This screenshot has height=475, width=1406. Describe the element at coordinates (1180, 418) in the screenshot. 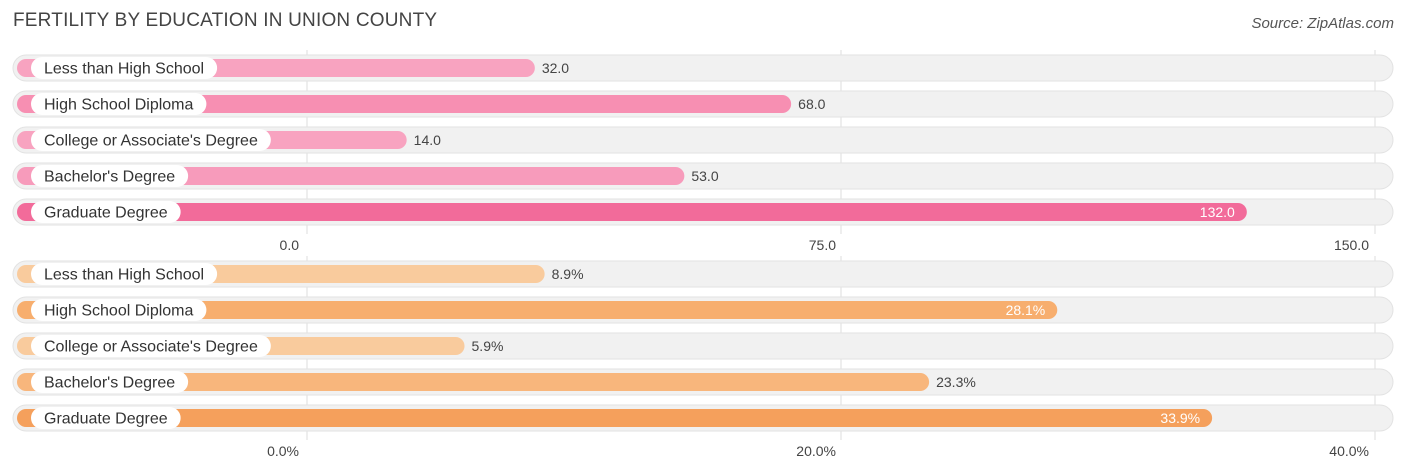

I see `value-label-1-4: 33.9%` at that location.